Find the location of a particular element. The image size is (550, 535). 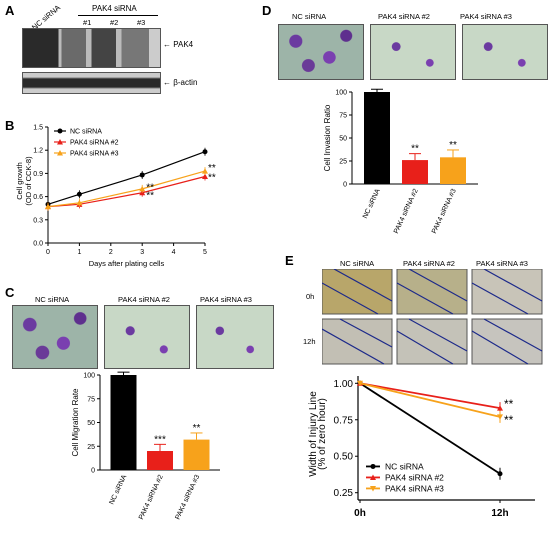

pak4-band-label: ← PAK4 is located at coordinates (178, 44).